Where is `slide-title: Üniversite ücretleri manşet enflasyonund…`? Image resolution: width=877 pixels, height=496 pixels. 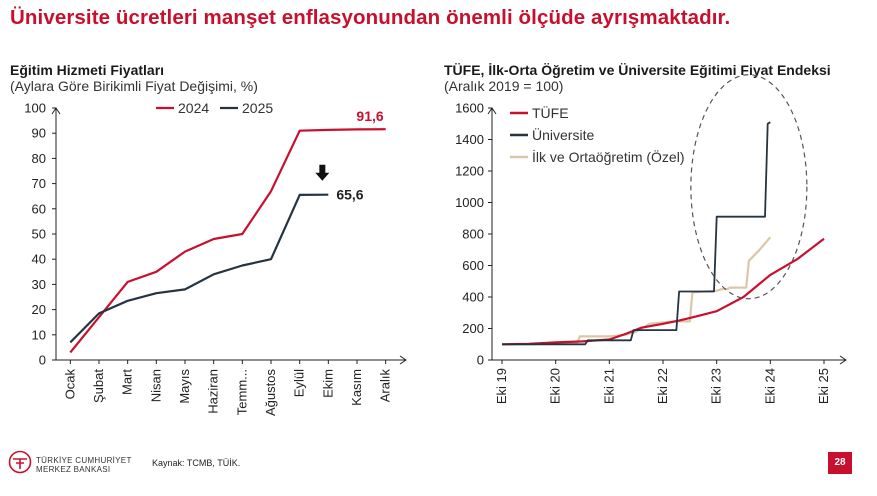
slide-title: Üniversite ücretleri manşet enflasyonund… is located at coordinates (370, 17).